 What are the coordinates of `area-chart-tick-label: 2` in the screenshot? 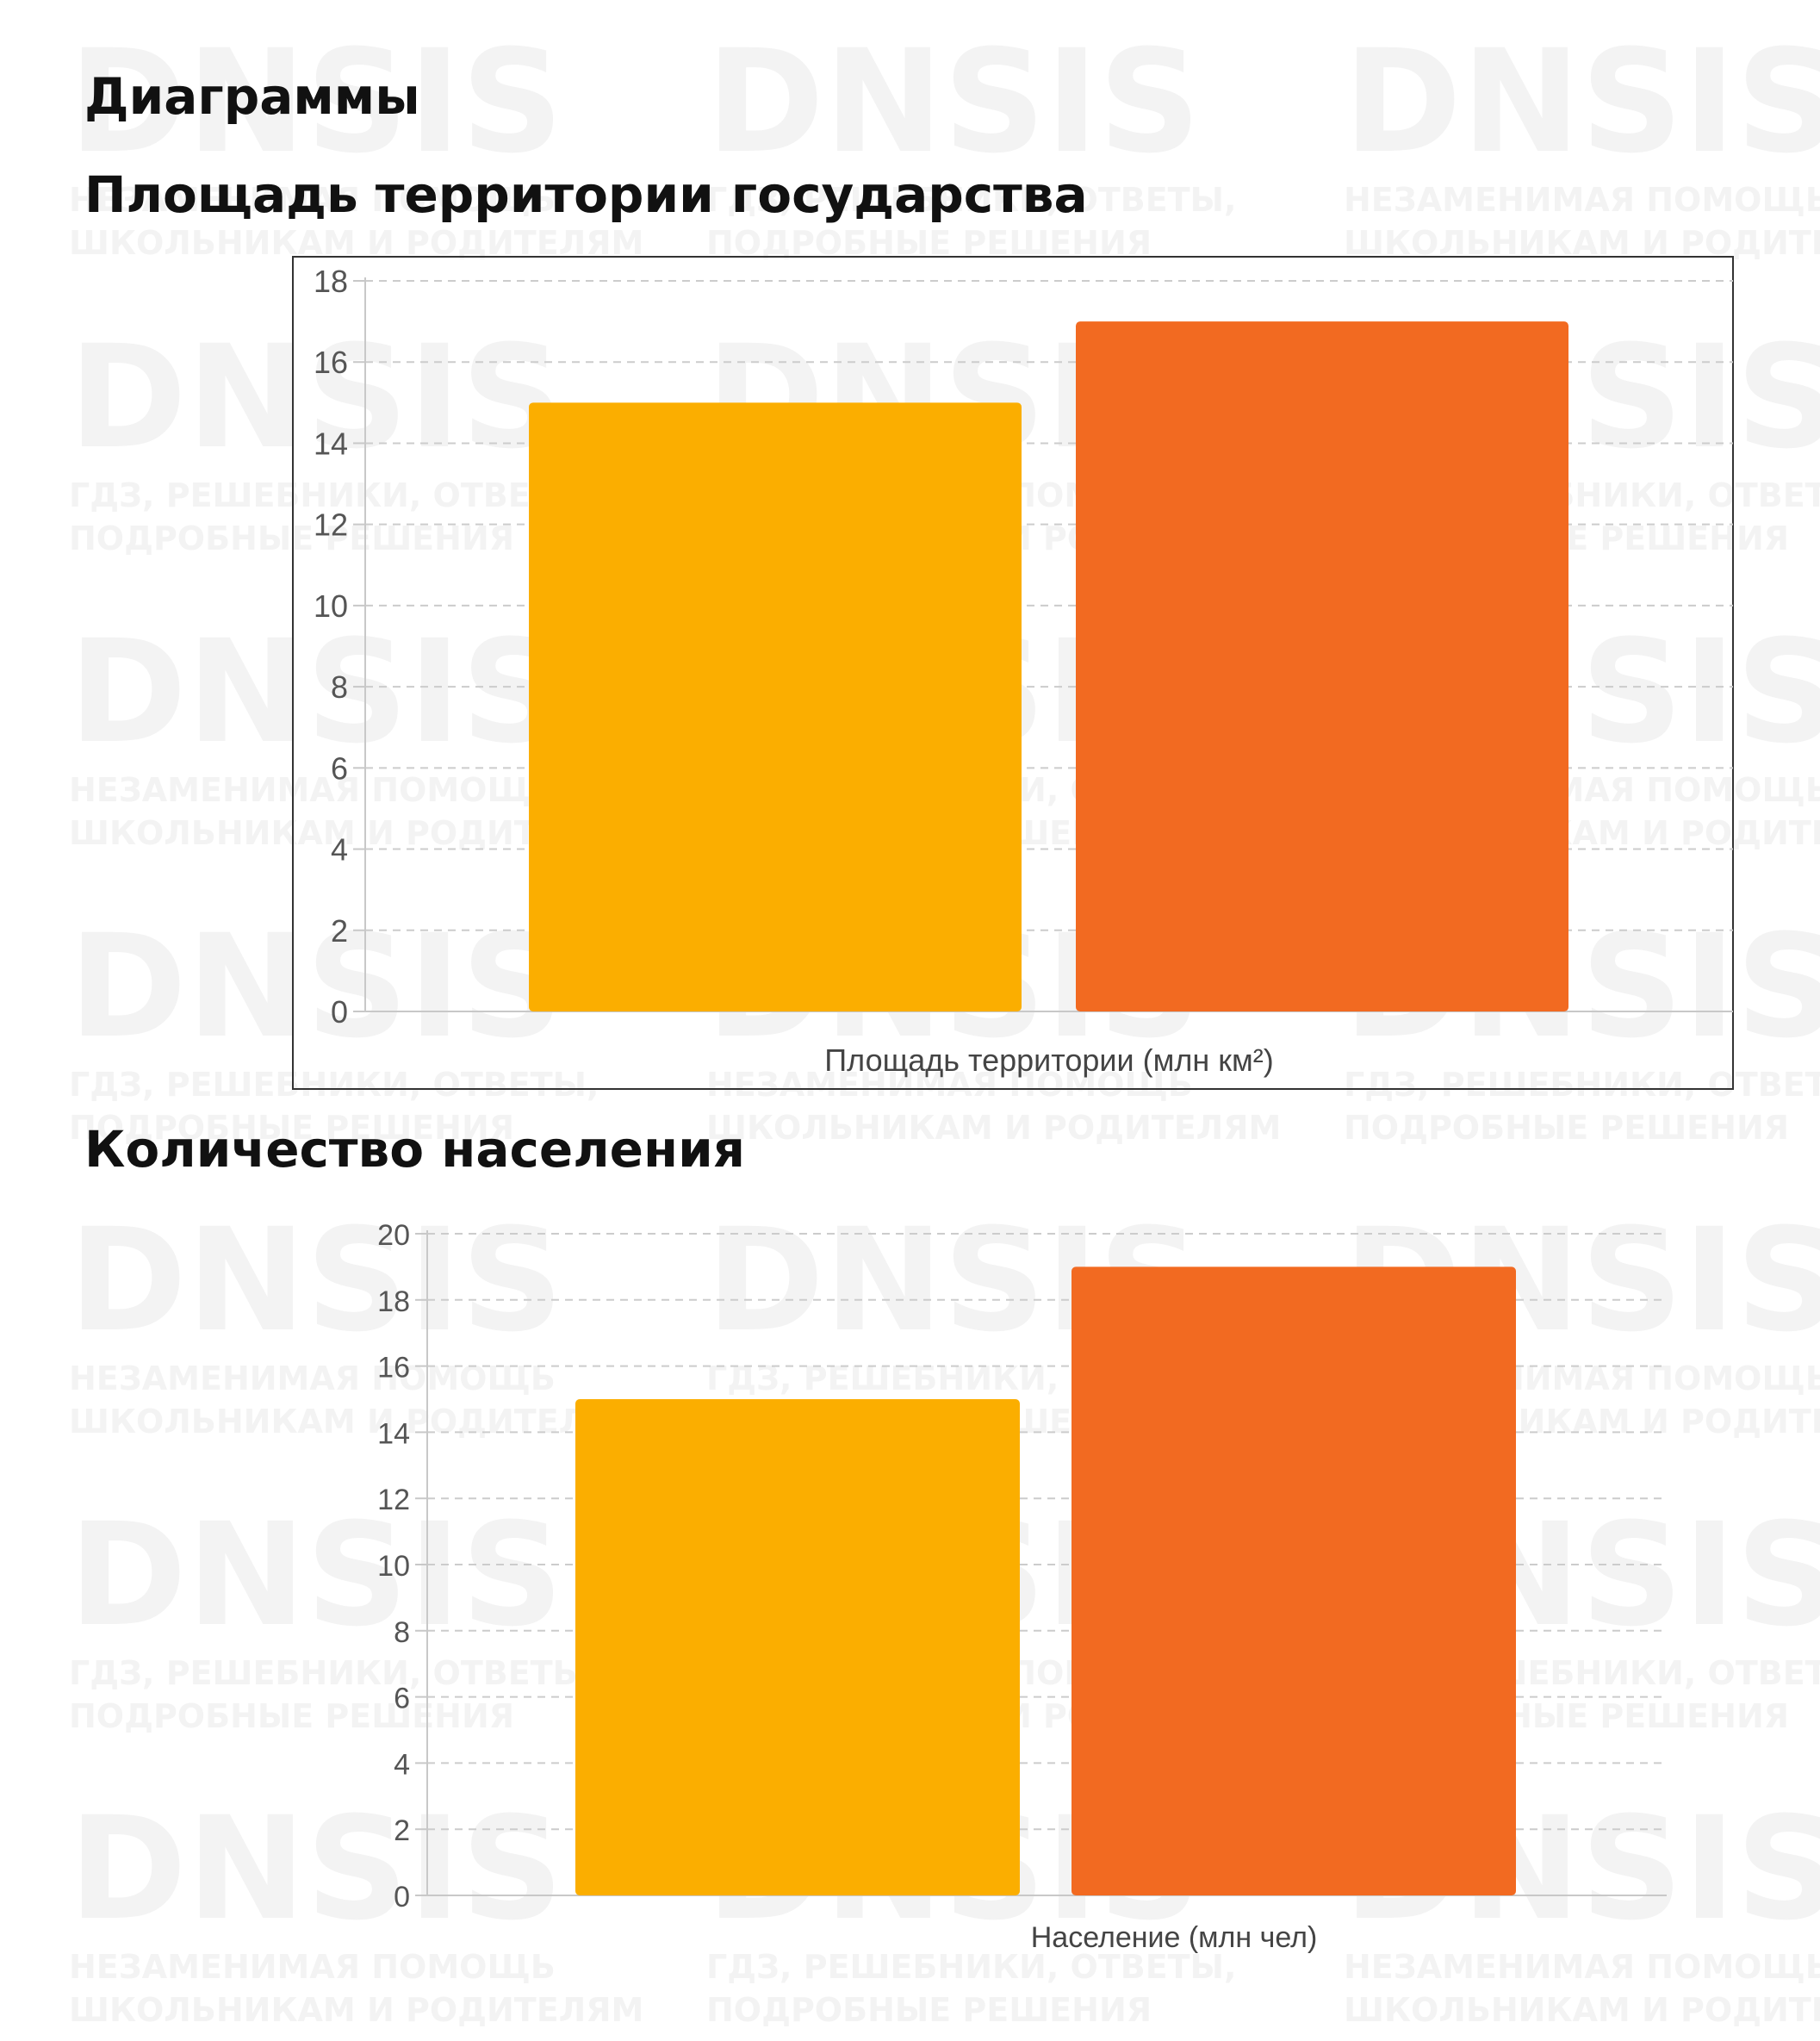 It's located at (339, 931).